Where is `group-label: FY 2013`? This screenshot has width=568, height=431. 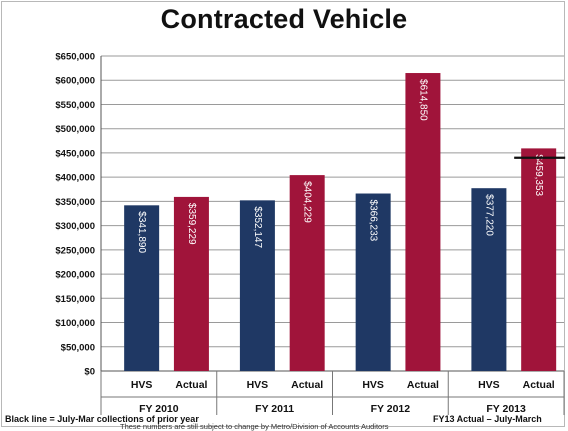 group-label: FY 2013 is located at coordinates (506, 409).